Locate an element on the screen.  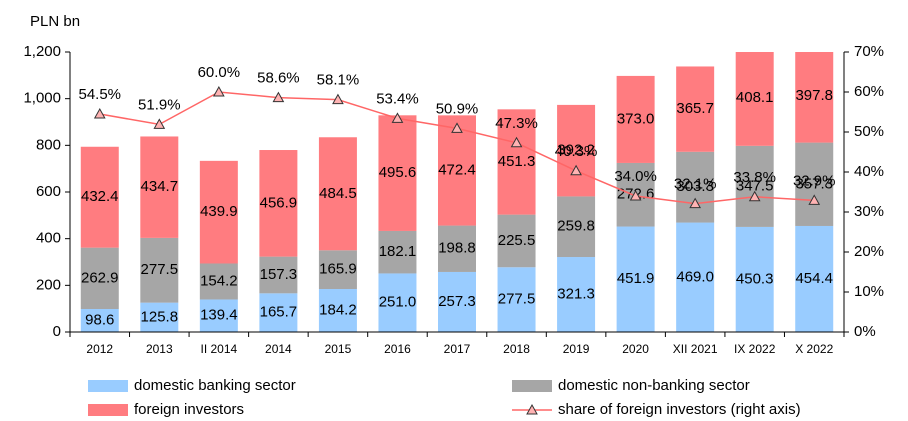
data-label: 225.5 is located at coordinates (517, 240).